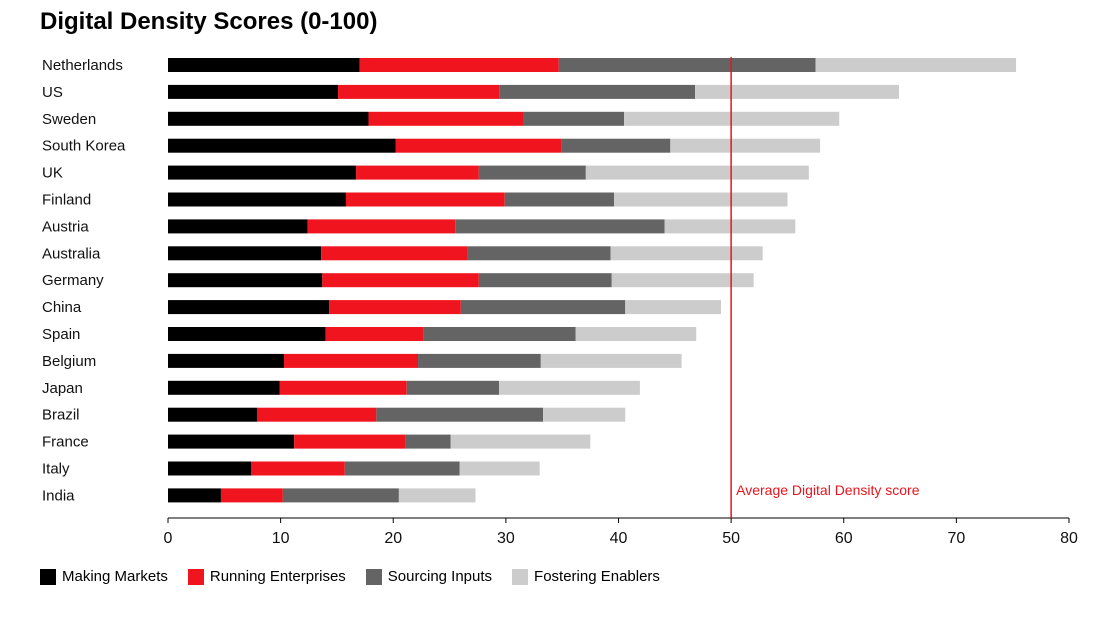 The width and height of the screenshot is (1108, 618). I want to click on legend-item: Sourcing Inputs, so click(429, 576).